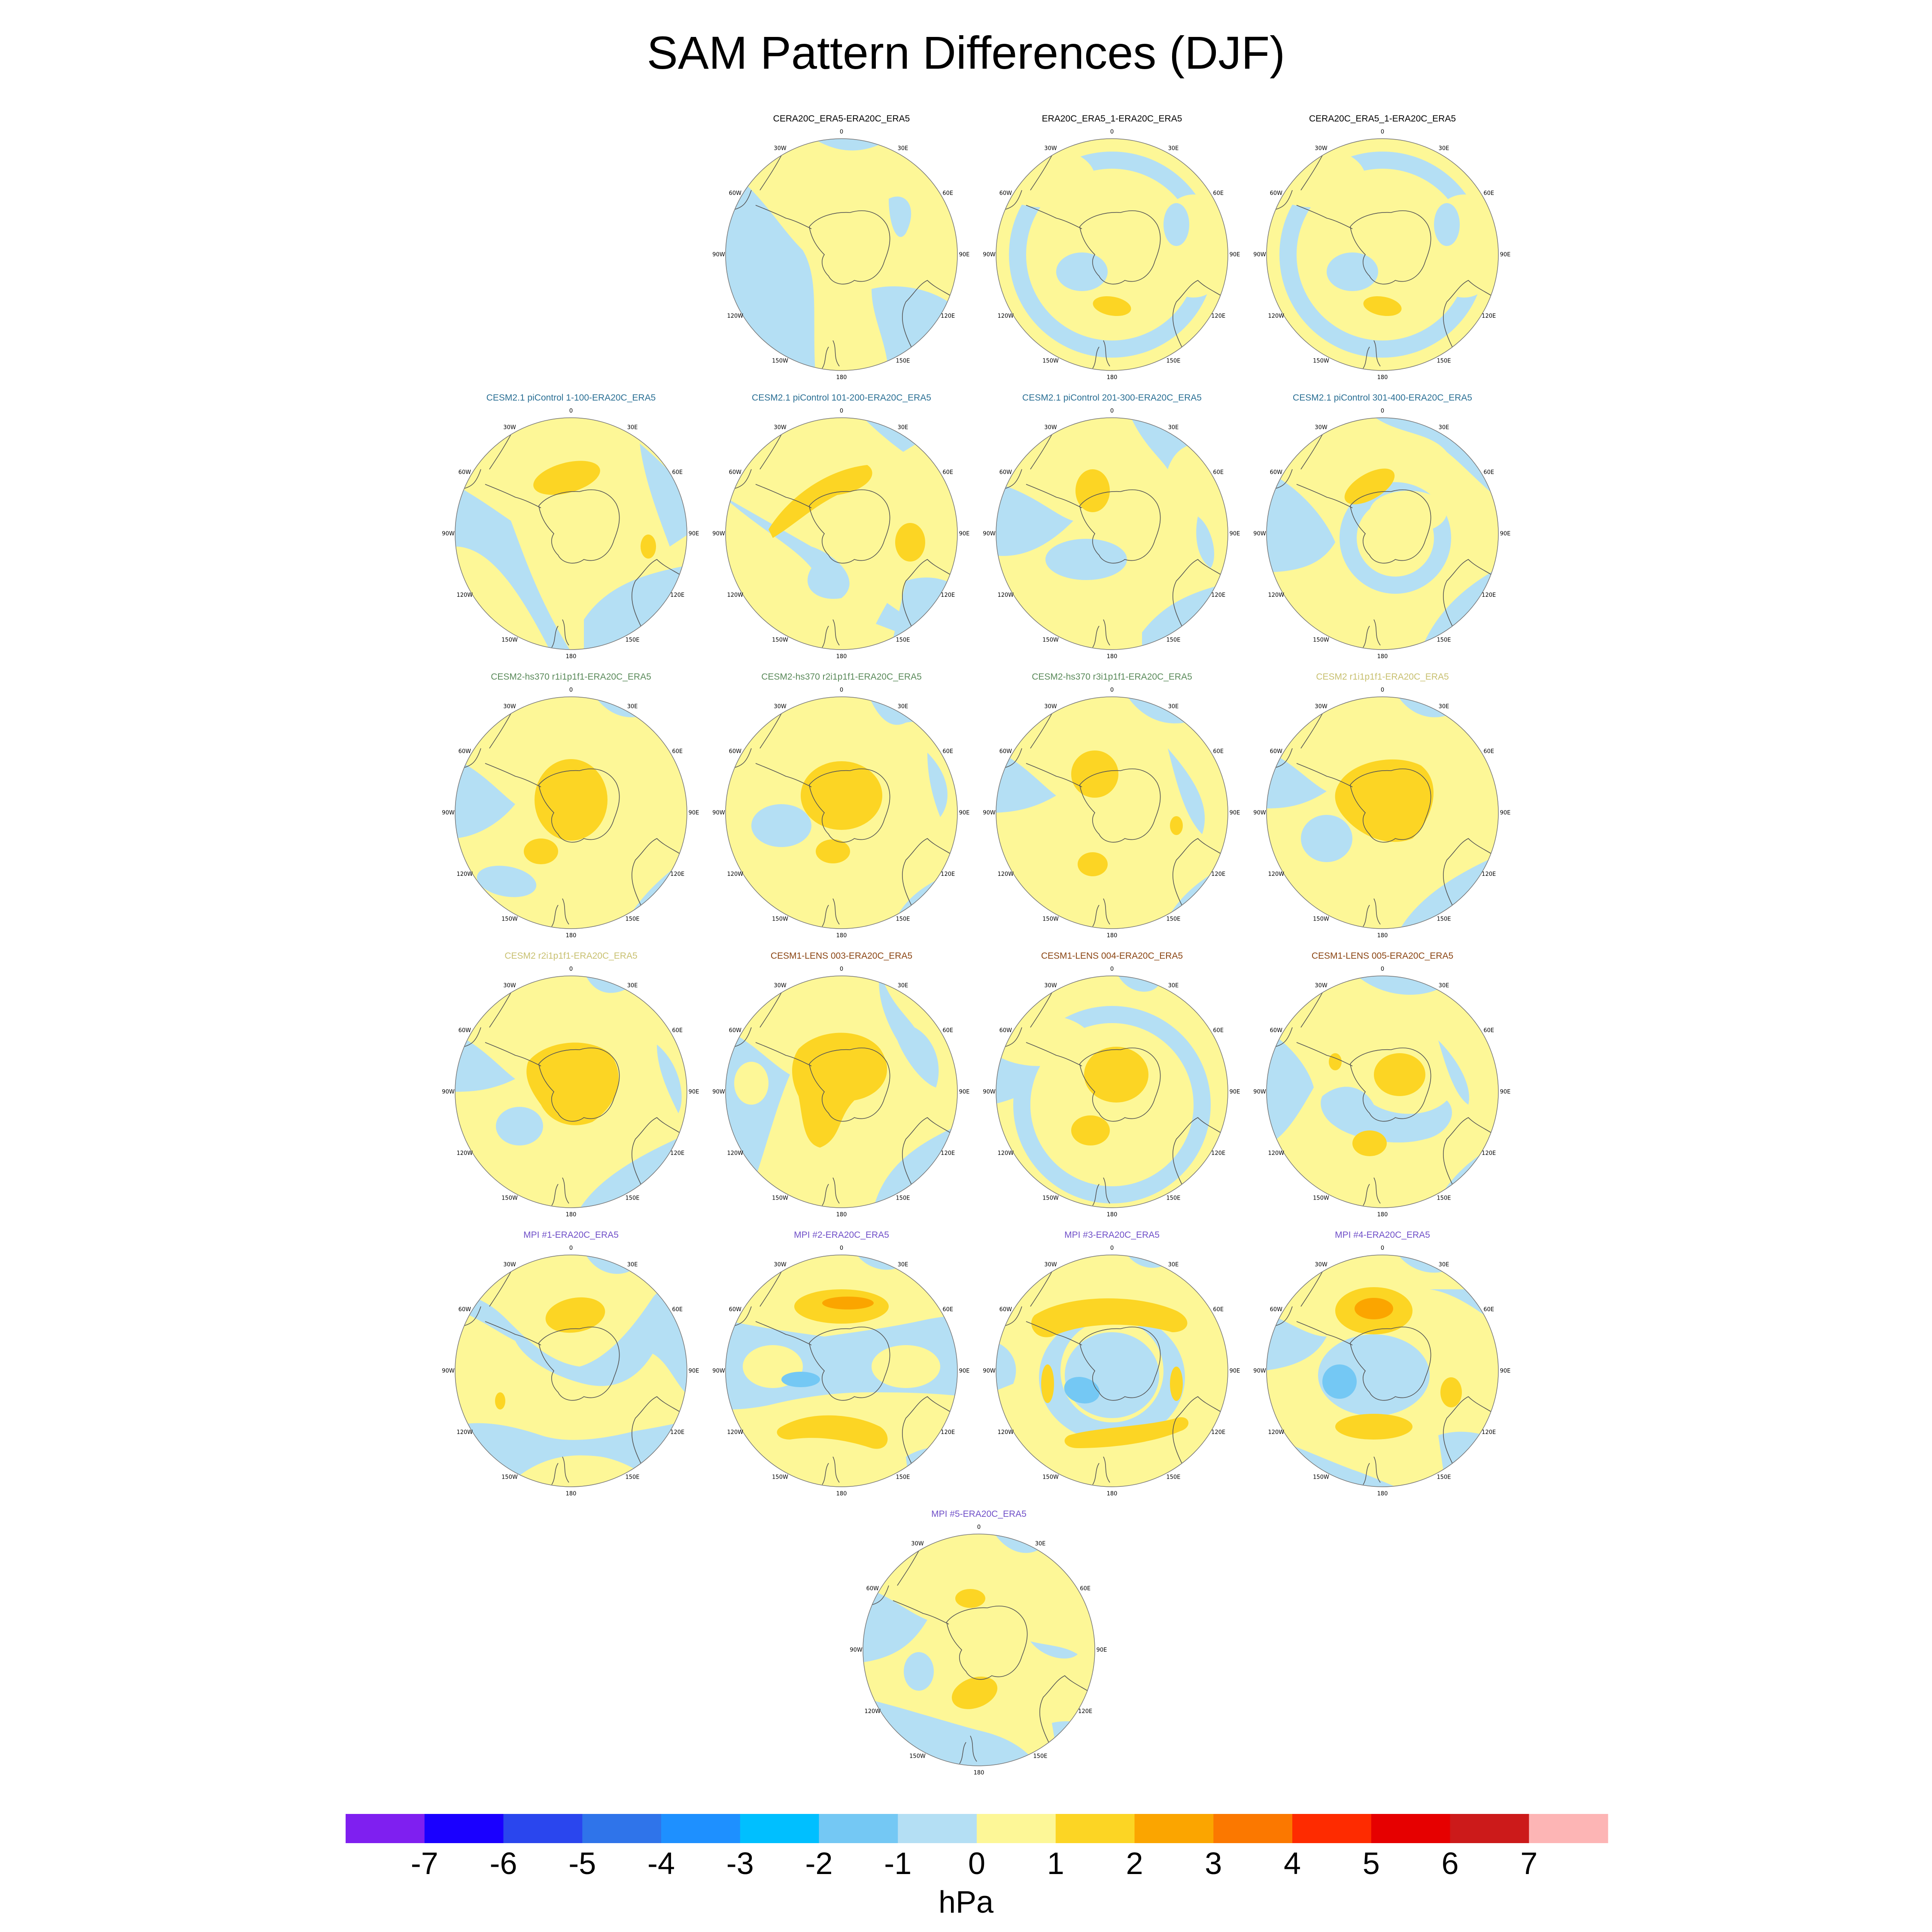  I want to click on panel-title: CERA20C_ERA5_1-ERA20C_ERA5, so click(1382, 119).